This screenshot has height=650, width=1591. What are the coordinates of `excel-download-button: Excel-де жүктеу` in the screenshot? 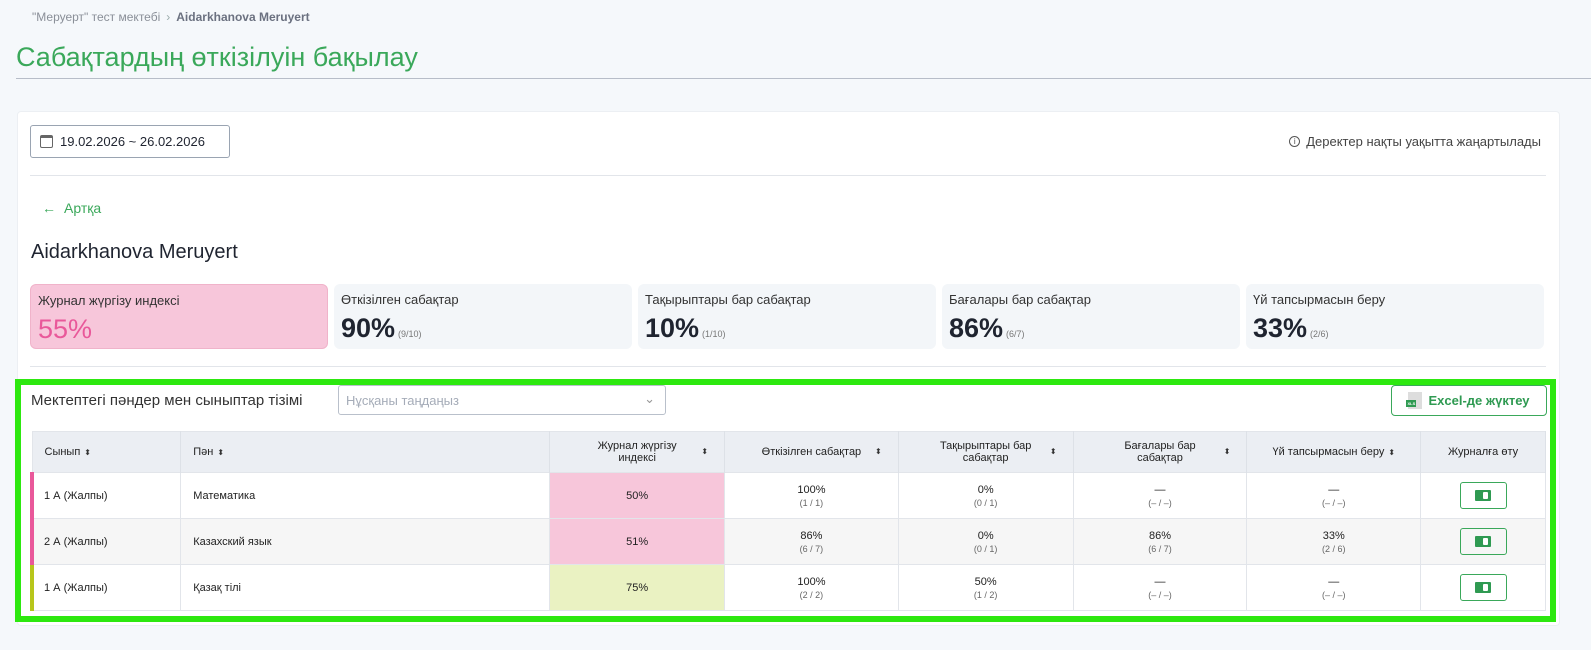 It's located at (1469, 400).